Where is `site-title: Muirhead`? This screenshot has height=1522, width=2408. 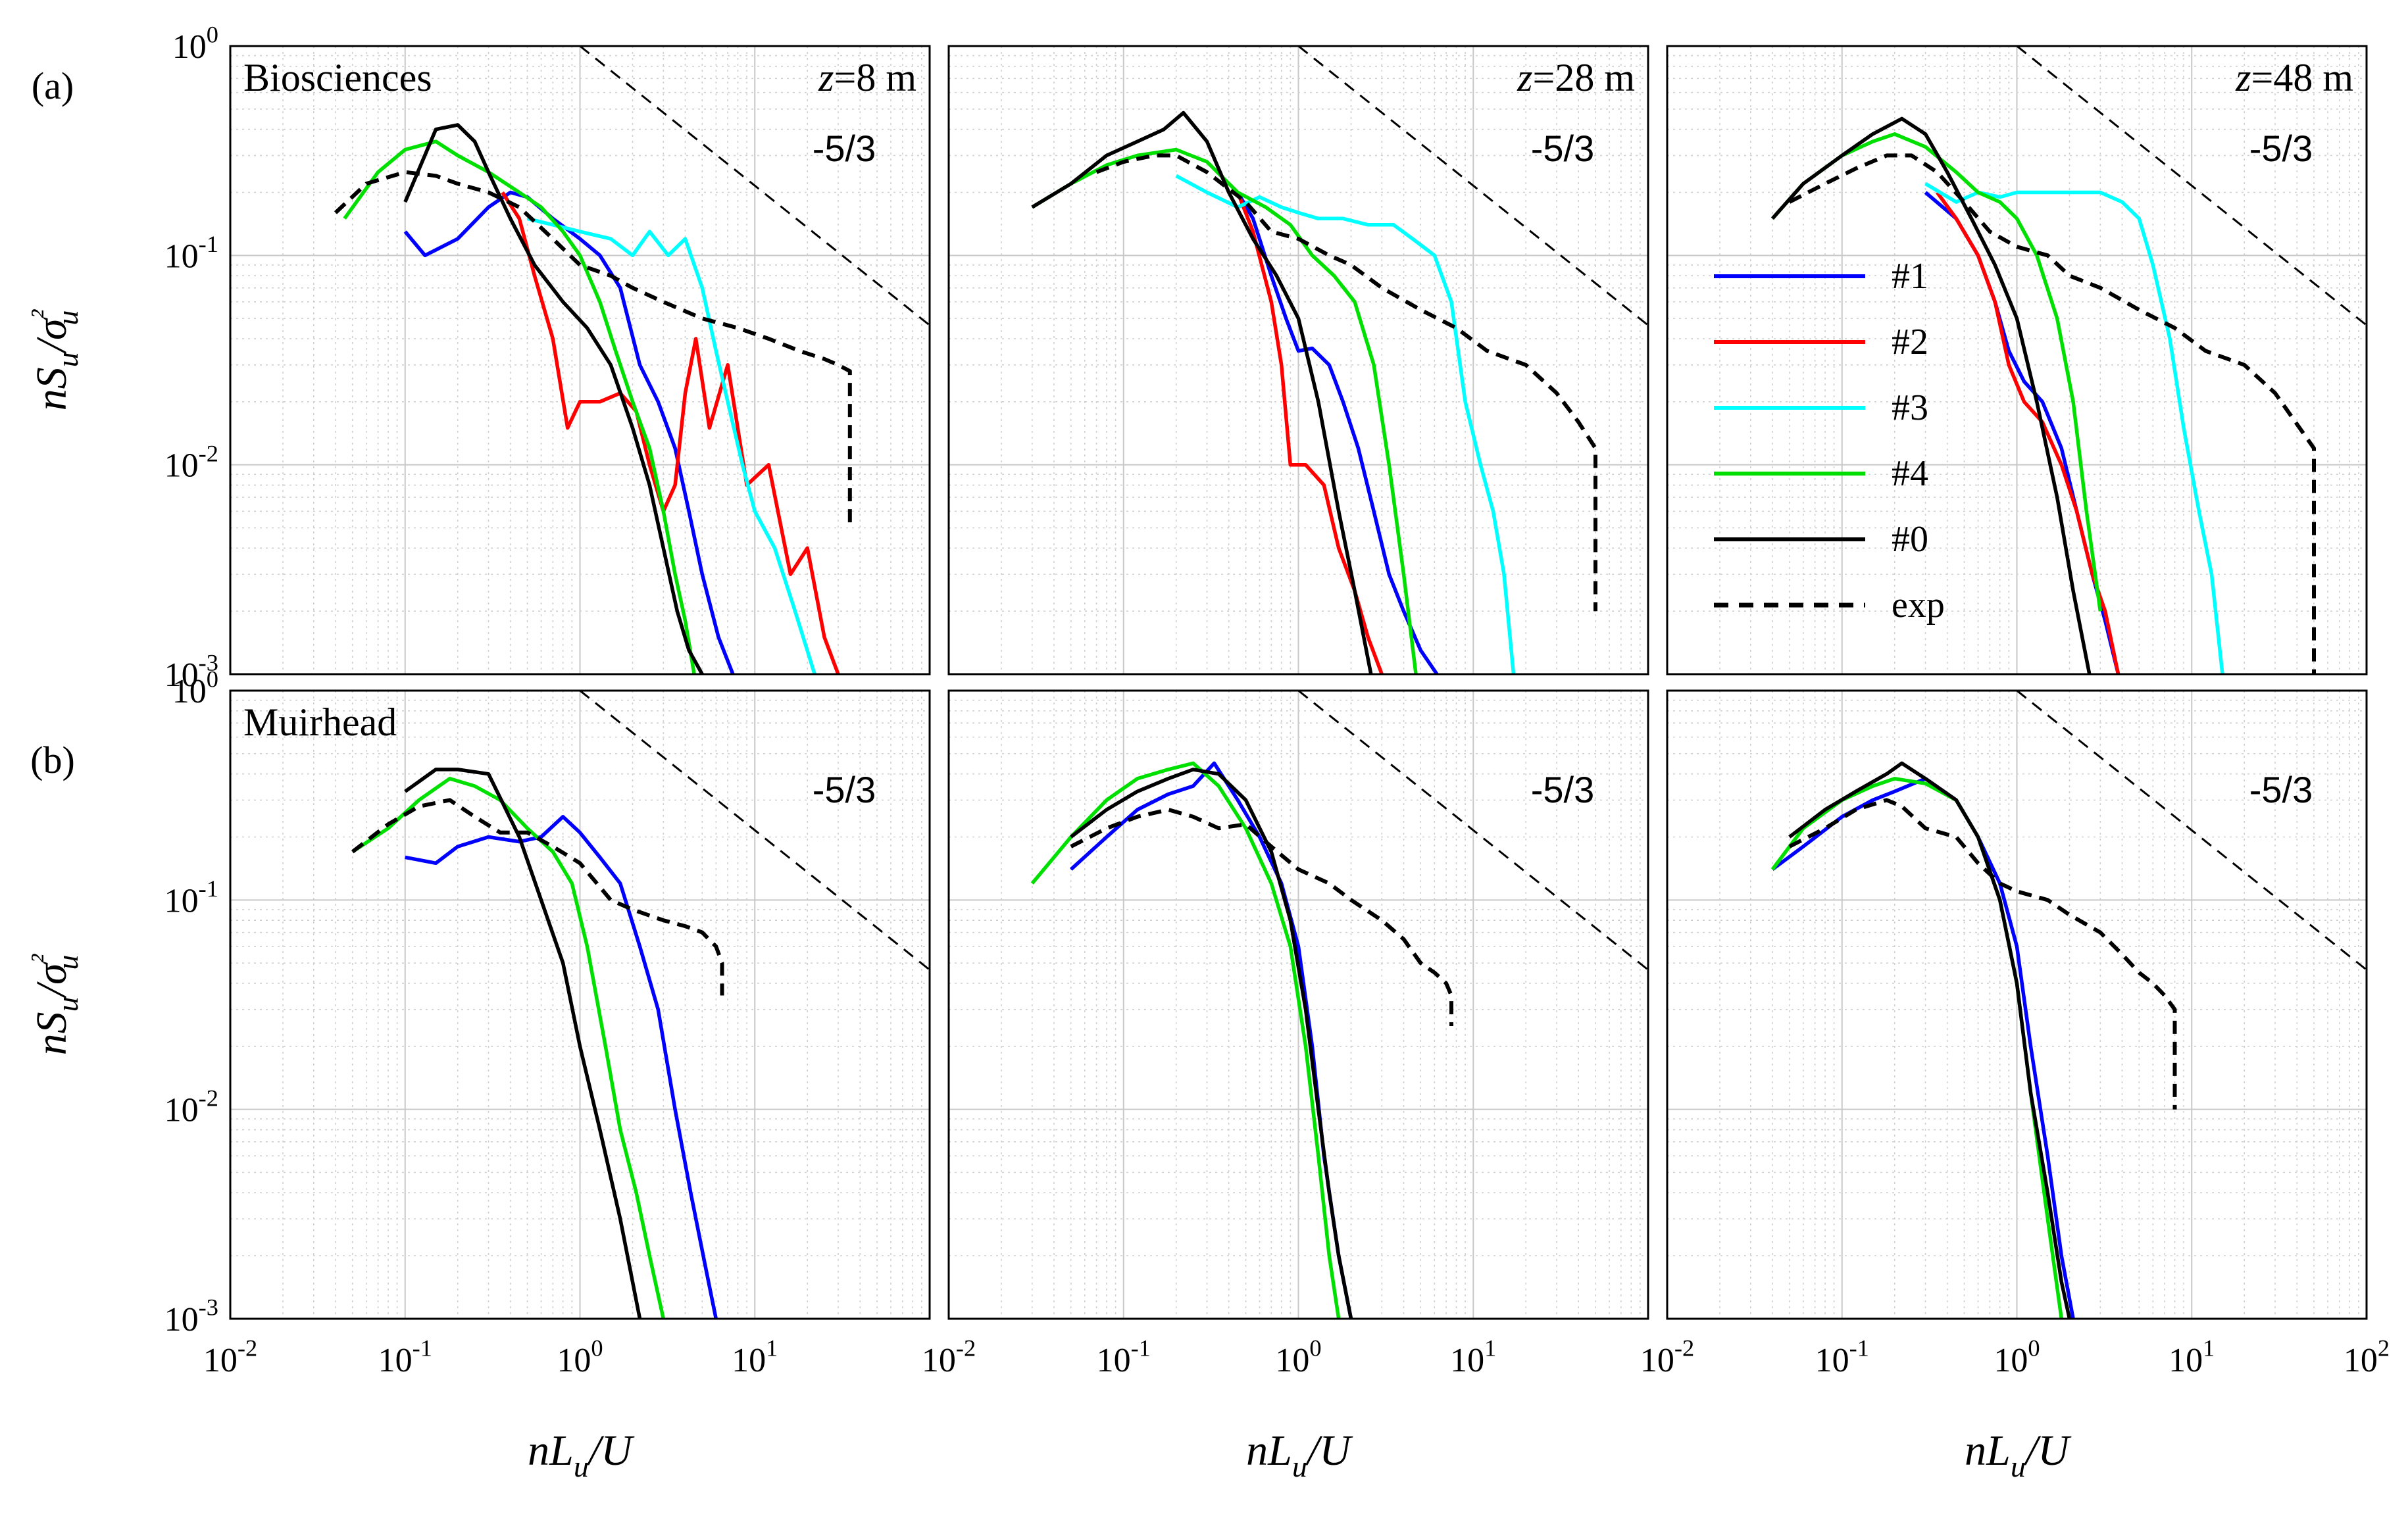
site-title: Muirhead is located at coordinates (320, 722).